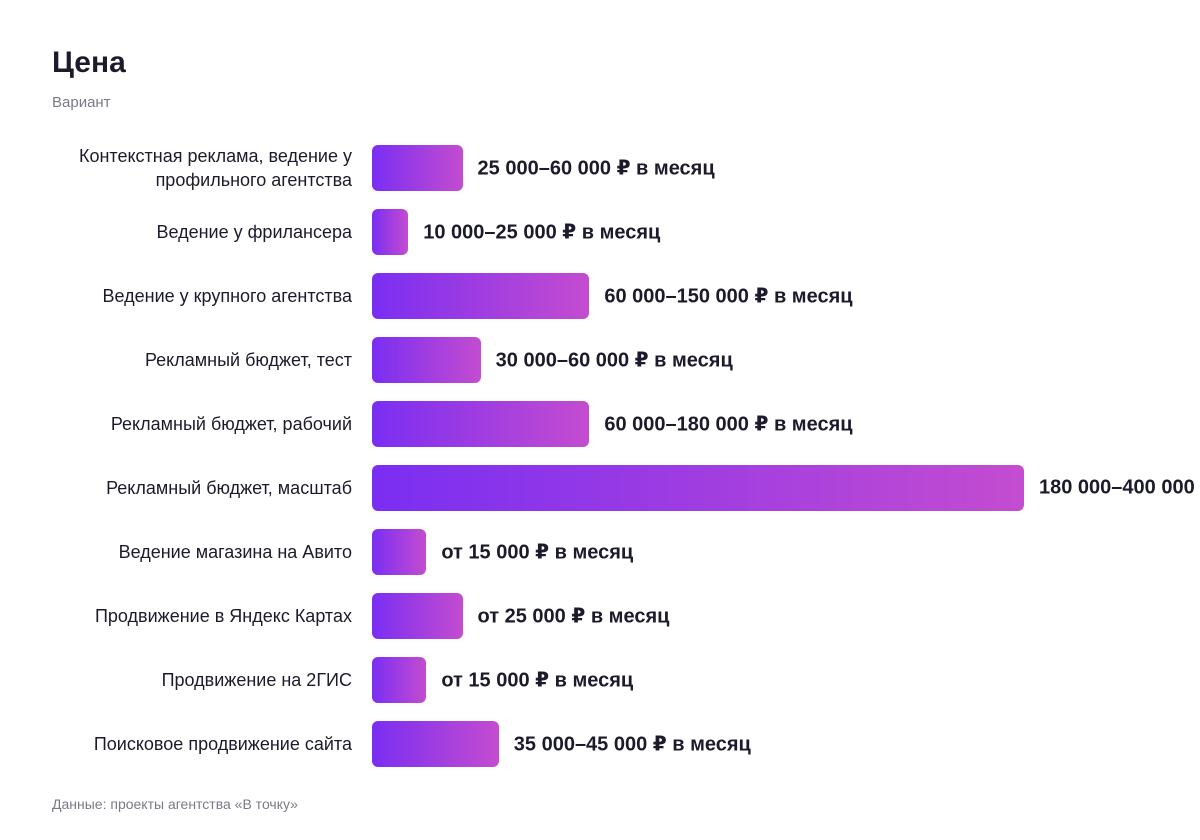  I want to click on value-label: 180 000–400 000, so click(1117, 487).